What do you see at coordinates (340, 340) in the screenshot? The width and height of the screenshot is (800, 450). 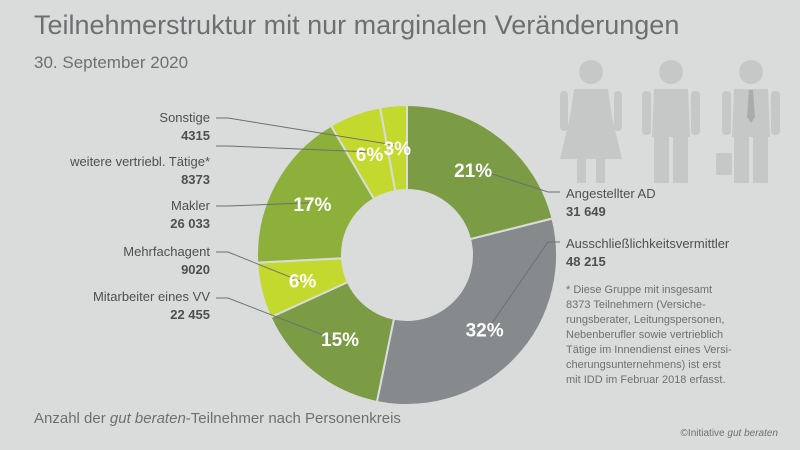 I see `percent-label-mitarbeiter-eines-vv: 15%` at bounding box center [340, 340].